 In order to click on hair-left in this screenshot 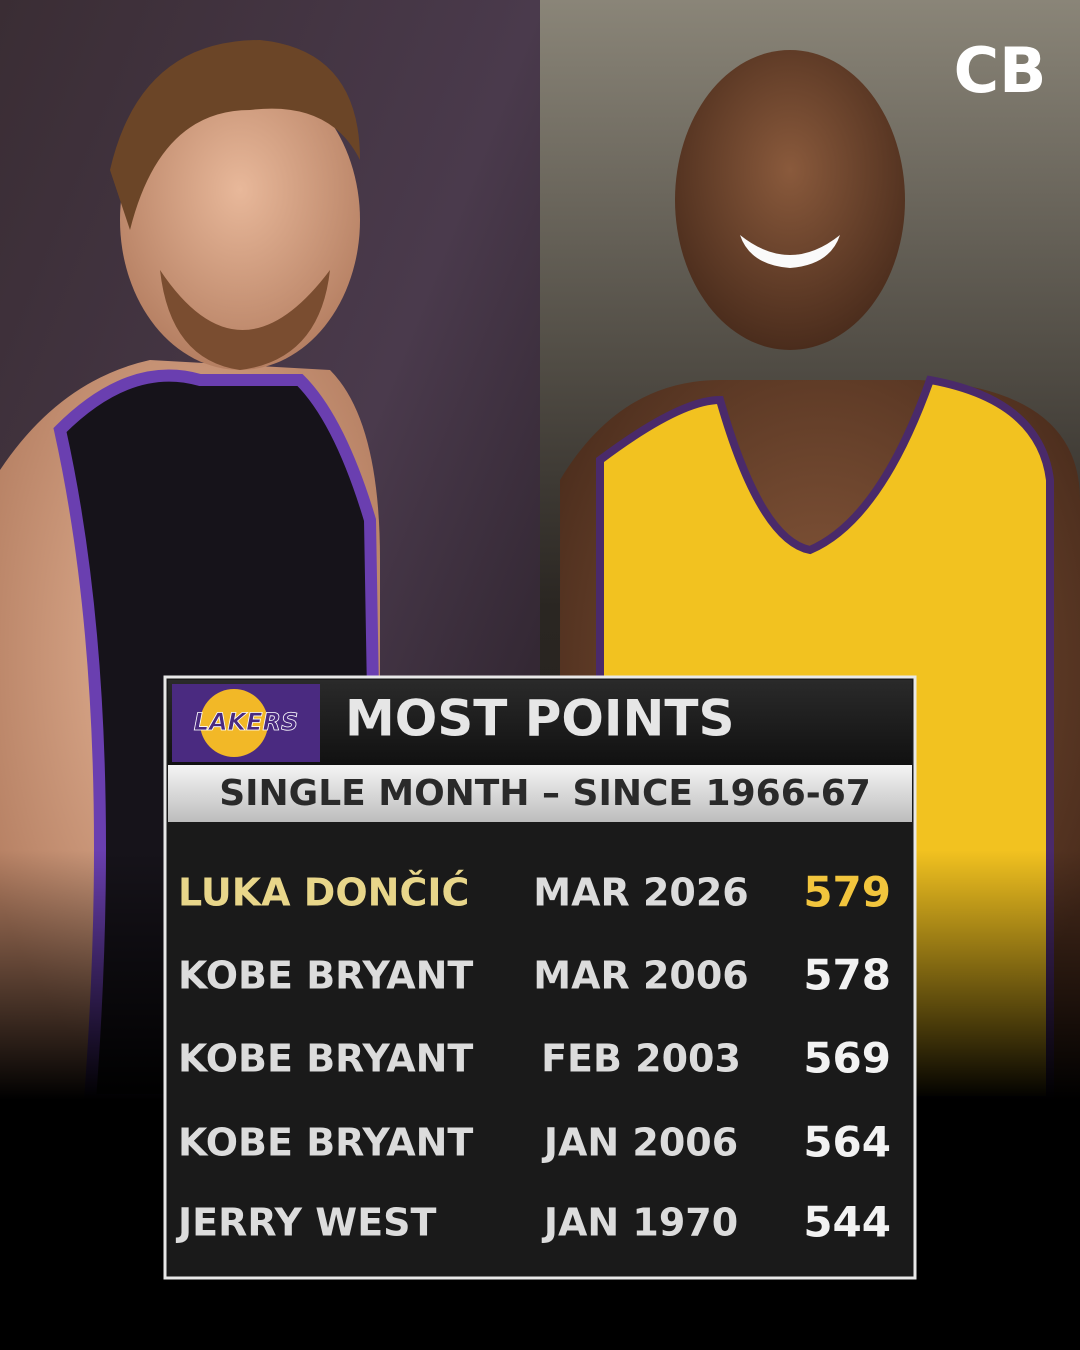, I will do `click(235, 135)`.